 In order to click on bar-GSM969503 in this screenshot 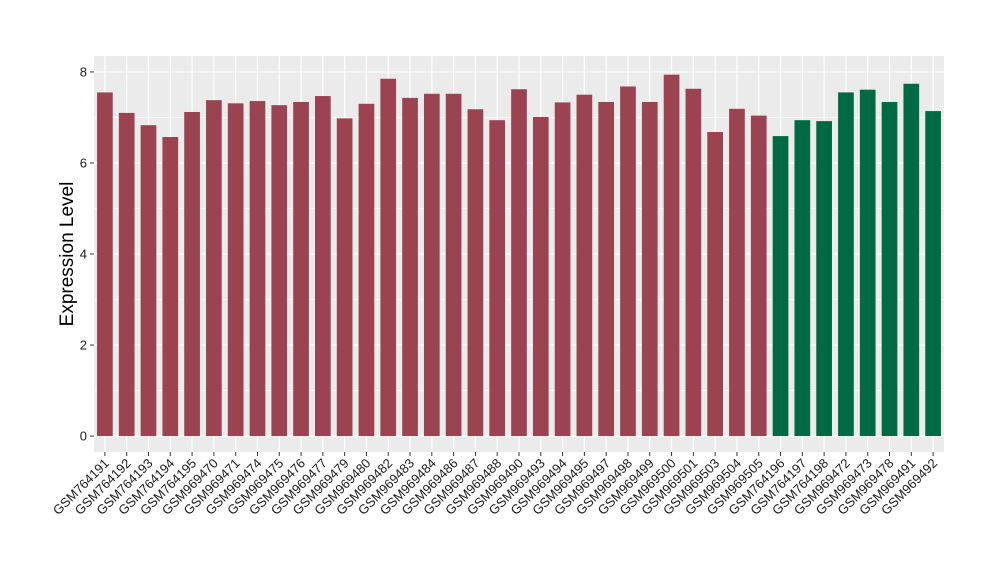, I will do `click(715, 284)`.